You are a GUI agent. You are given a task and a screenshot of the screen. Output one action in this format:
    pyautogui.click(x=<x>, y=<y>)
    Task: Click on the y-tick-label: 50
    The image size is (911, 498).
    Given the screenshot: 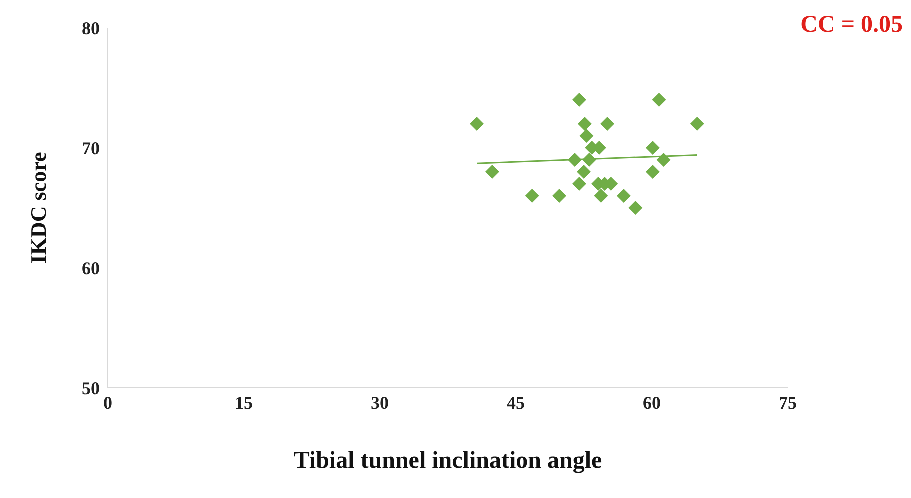 What is the action you would take?
    pyautogui.click(x=91, y=388)
    